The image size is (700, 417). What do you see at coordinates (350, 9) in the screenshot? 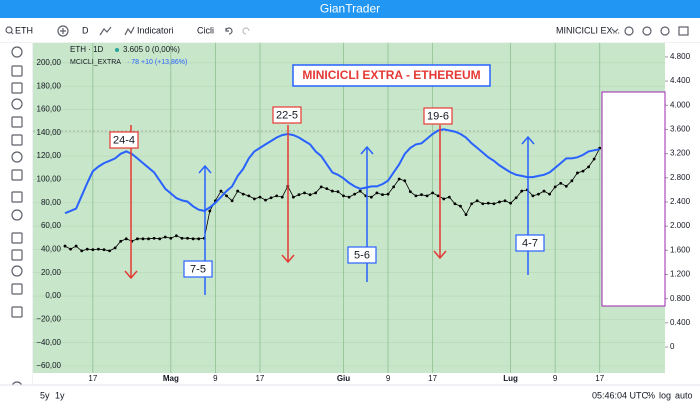
I see `title-bar` at bounding box center [350, 9].